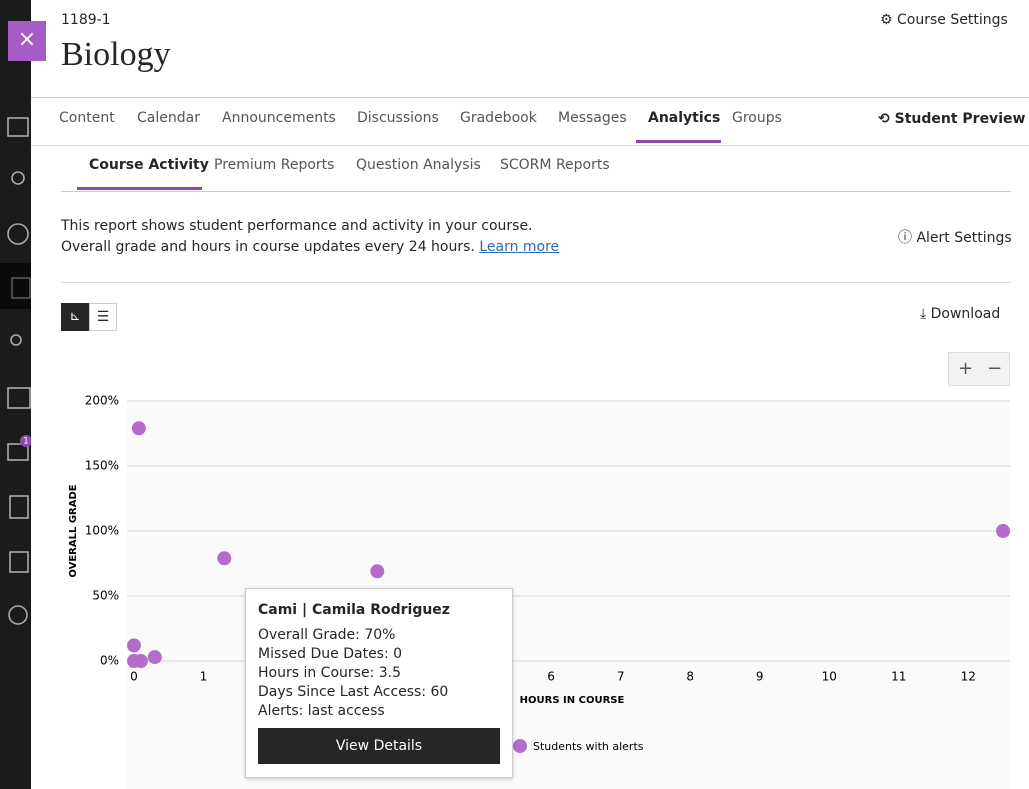 Image resolution: width=1029 pixels, height=789 pixels. I want to click on close-button: ×, so click(27, 41).